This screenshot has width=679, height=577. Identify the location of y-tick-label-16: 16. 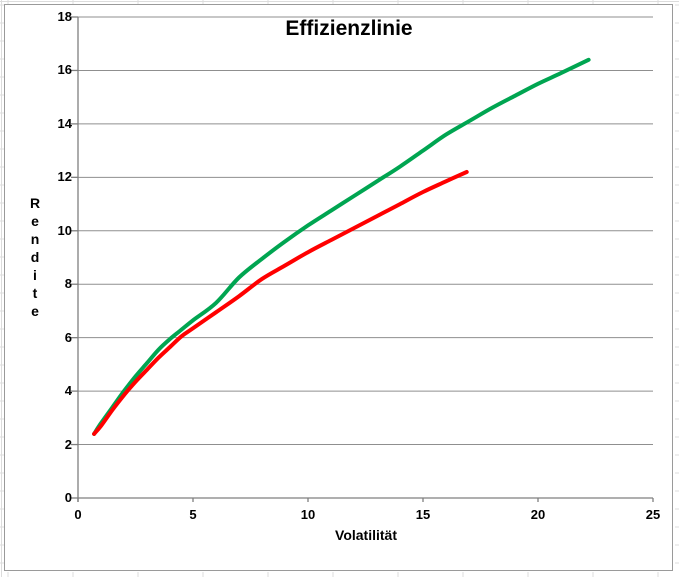
(64, 70).